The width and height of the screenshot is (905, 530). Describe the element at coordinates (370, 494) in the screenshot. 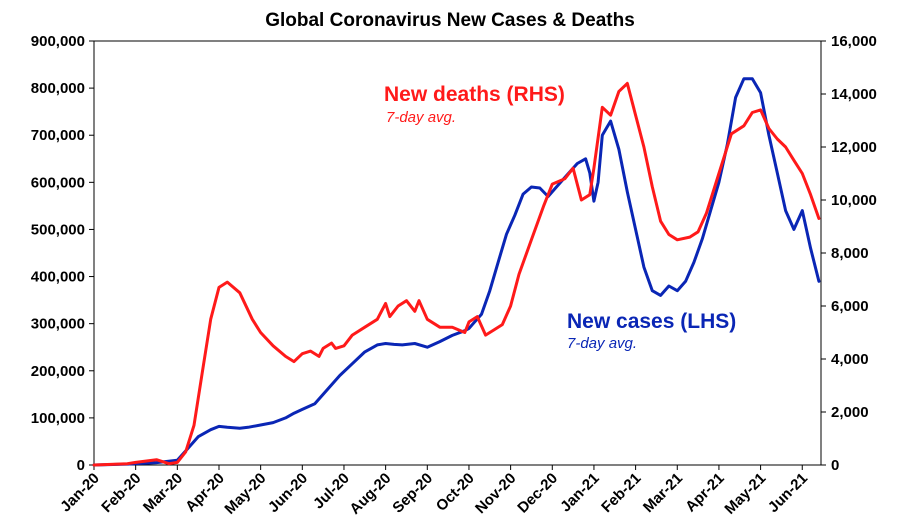

I see `x-tick-label: Aug-20` at that location.